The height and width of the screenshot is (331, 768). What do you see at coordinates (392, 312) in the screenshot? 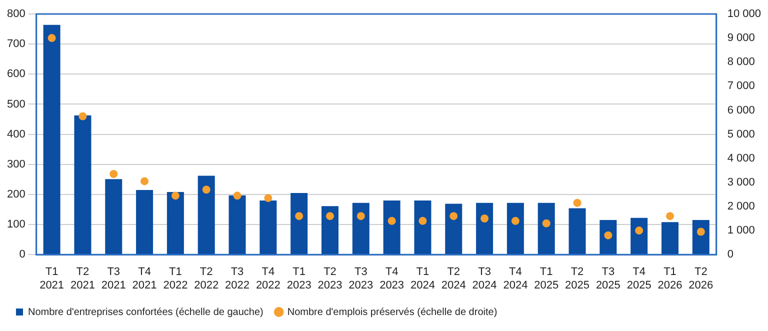
I see `legend-label: Nombre d'emplois préservés (échelle de droite)` at bounding box center [392, 312].